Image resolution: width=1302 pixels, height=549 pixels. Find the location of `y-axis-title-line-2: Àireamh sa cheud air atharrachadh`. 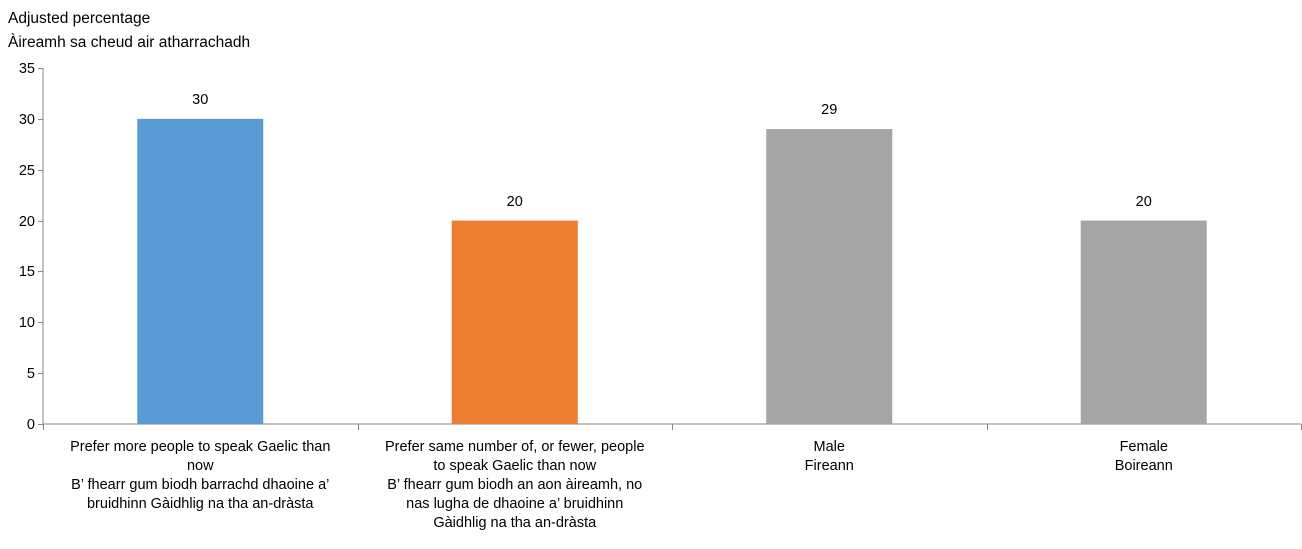

y-axis-title-line-2: Àireamh sa cheud air atharrachadh is located at coordinates (129, 42).